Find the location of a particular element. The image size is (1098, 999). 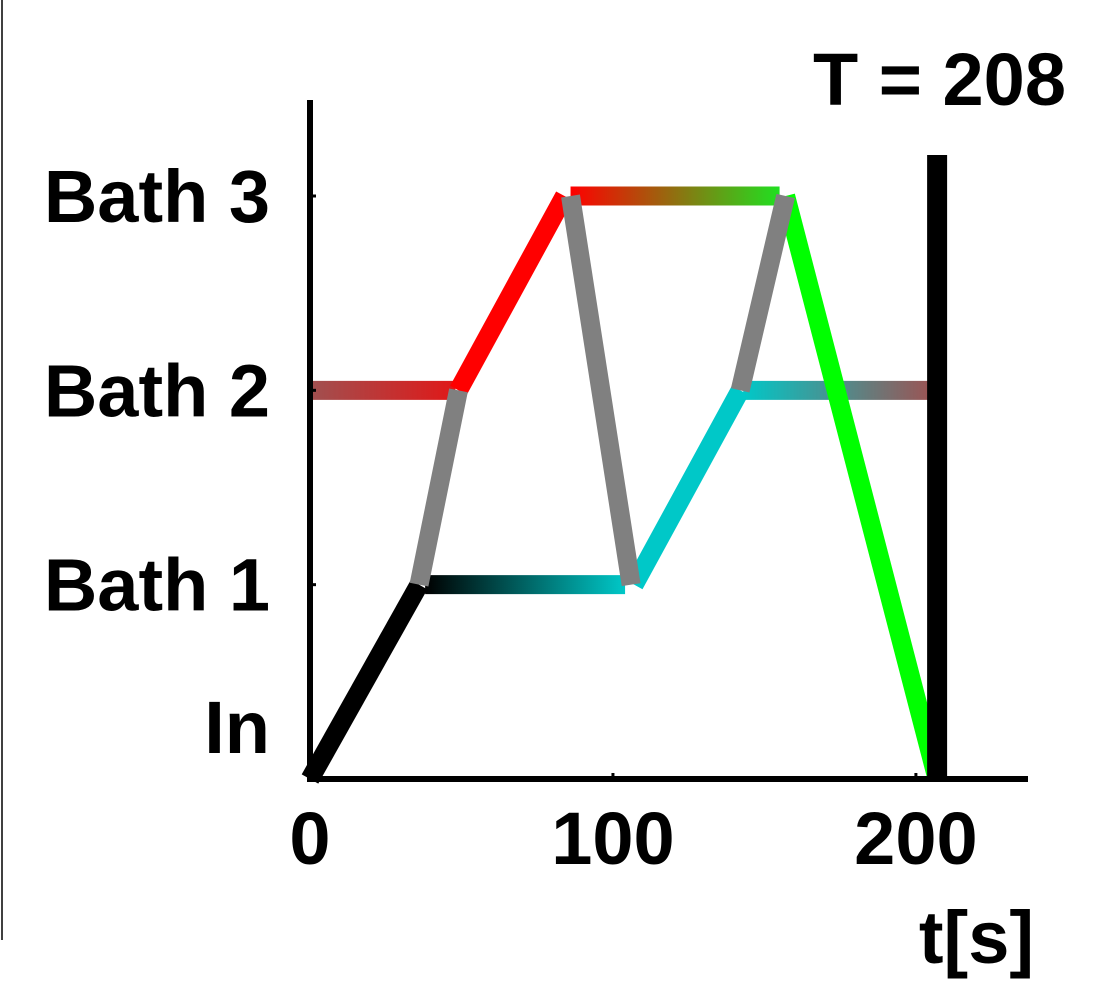

y-tick-label: Bath 1 is located at coordinates (157, 585).